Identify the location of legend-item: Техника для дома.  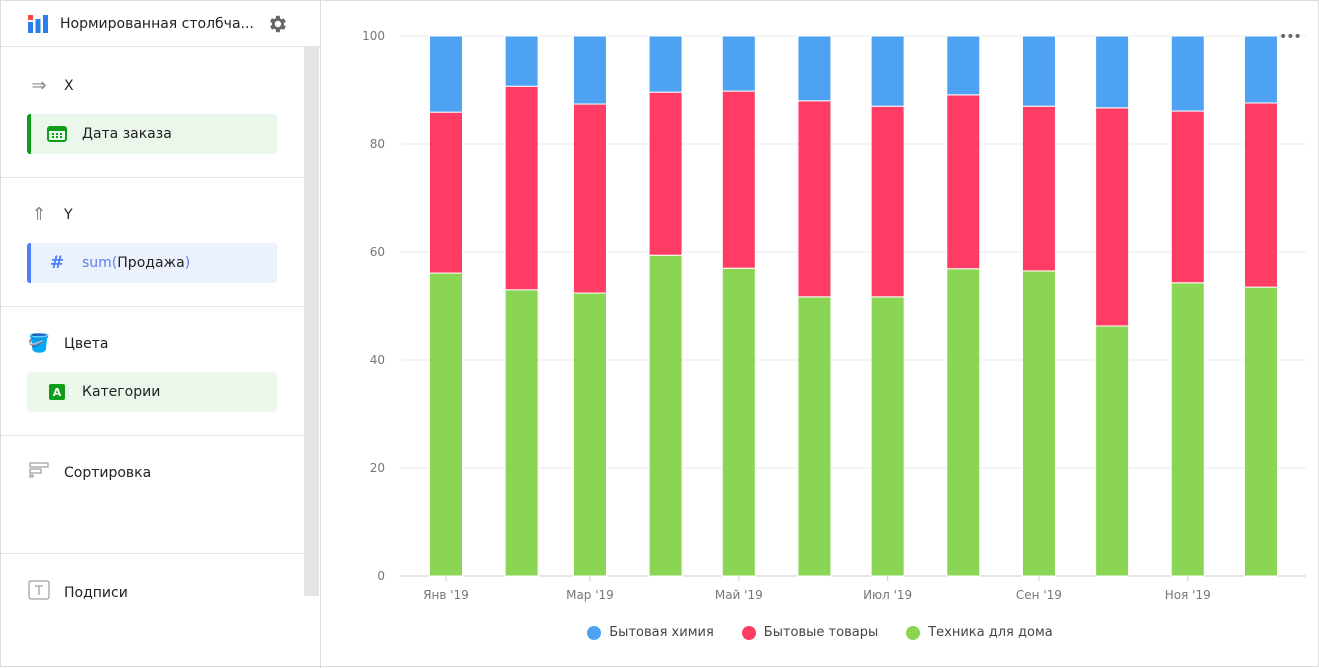
(979, 632).